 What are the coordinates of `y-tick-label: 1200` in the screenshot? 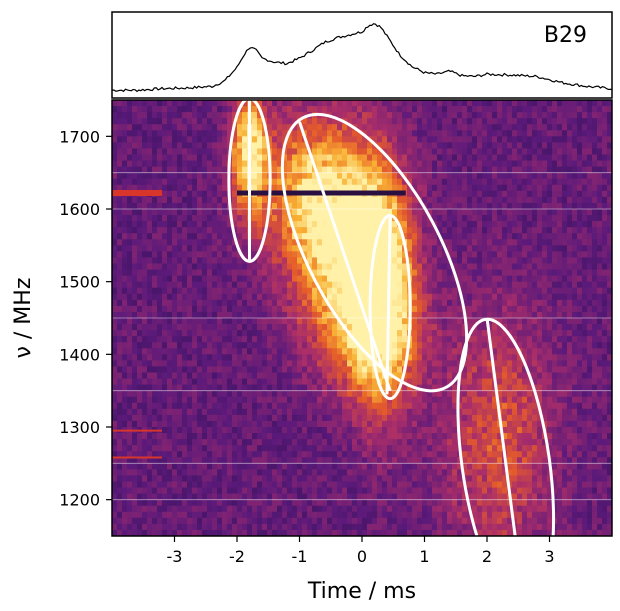 It's located at (79, 500).